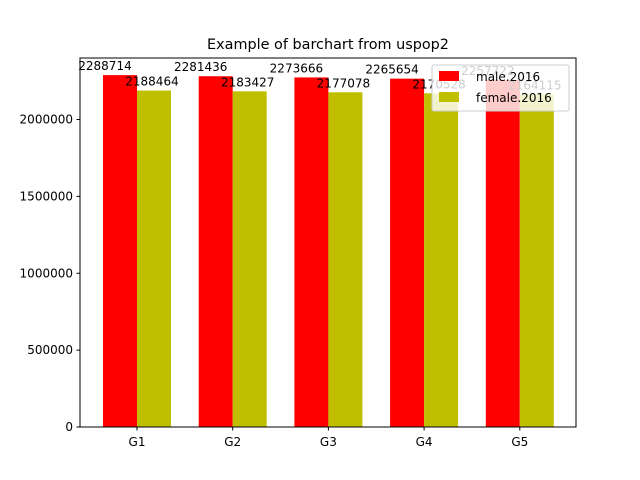 This screenshot has width=640, height=480. I want to click on bar-male-2016-g1, so click(120, 251).